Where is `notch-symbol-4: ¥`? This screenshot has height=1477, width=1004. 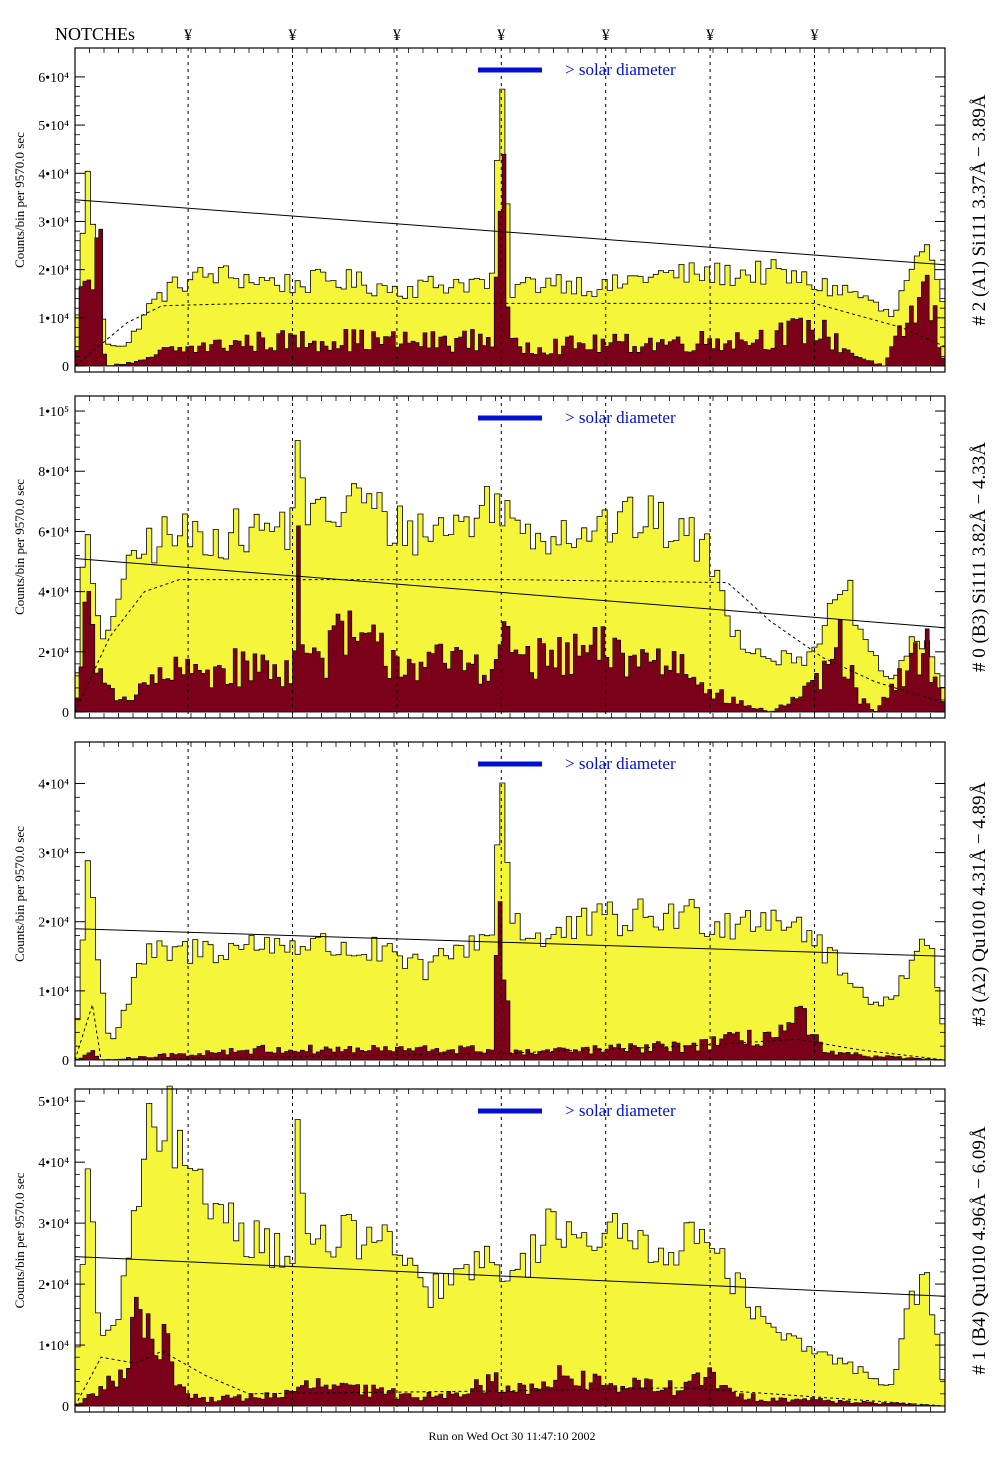 notch-symbol-4: ¥ is located at coordinates (501, 35).